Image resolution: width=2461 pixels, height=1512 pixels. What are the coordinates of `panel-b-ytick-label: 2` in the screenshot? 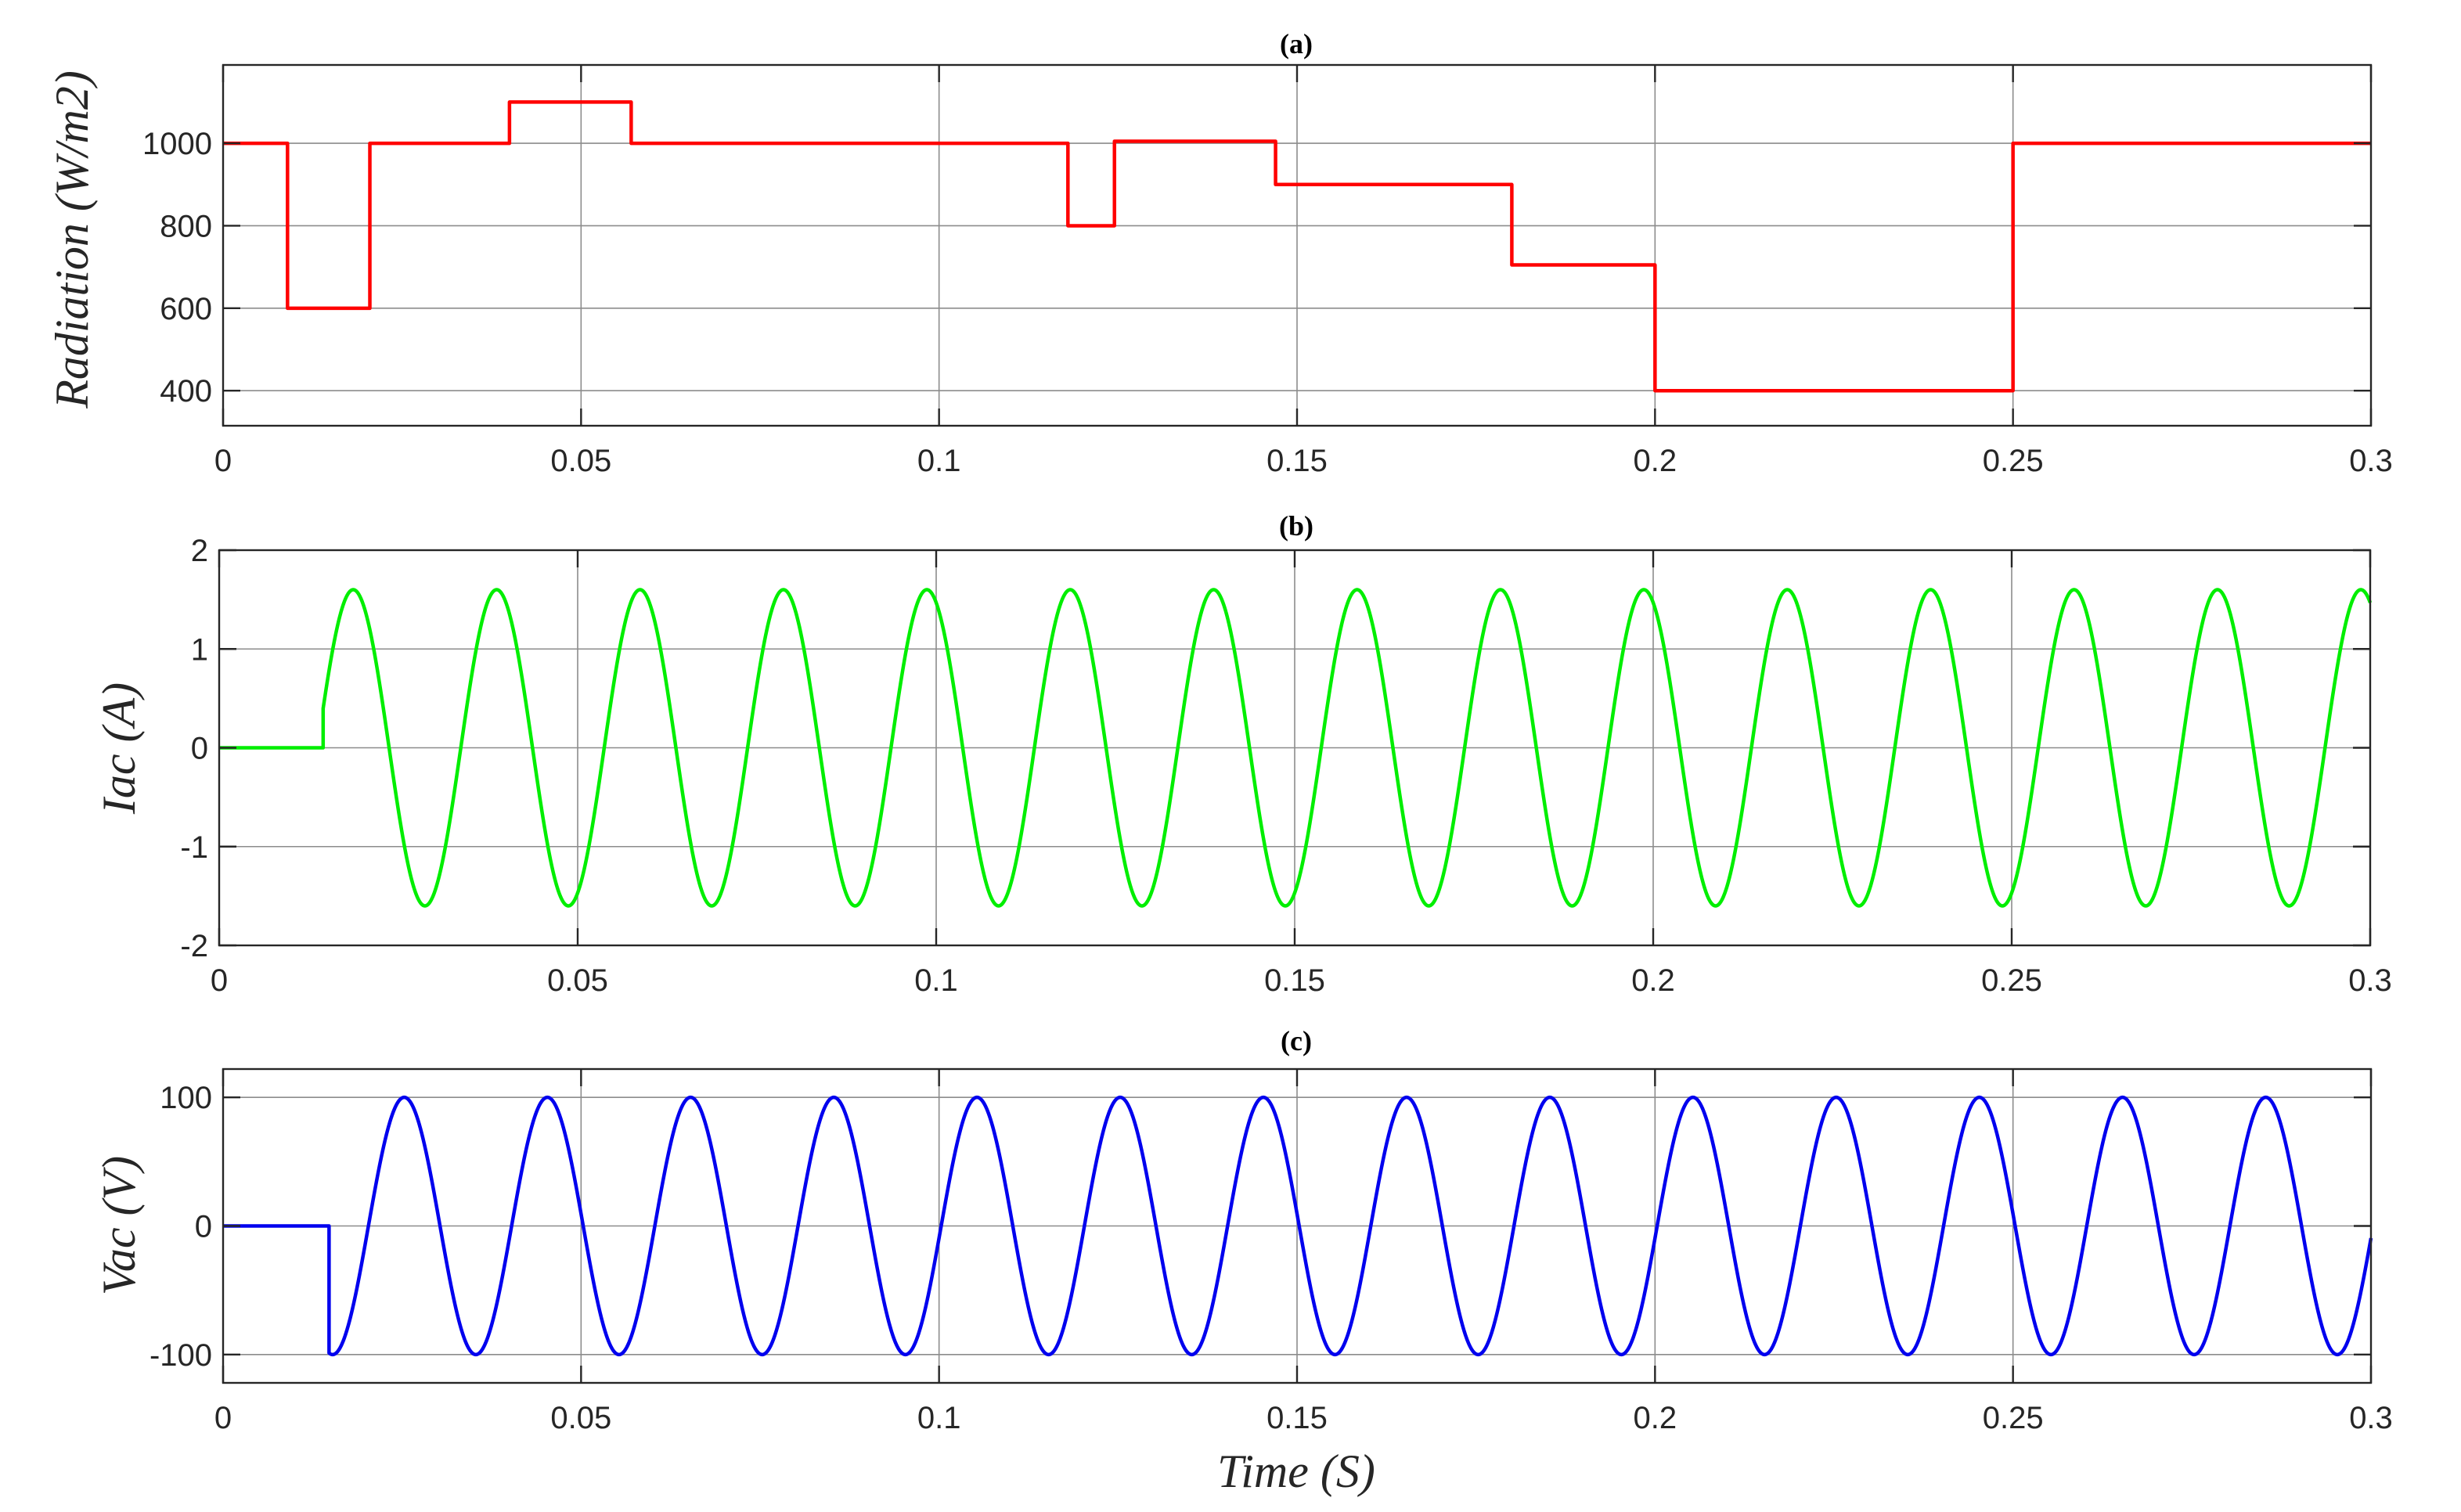 It's located at (199, 551).